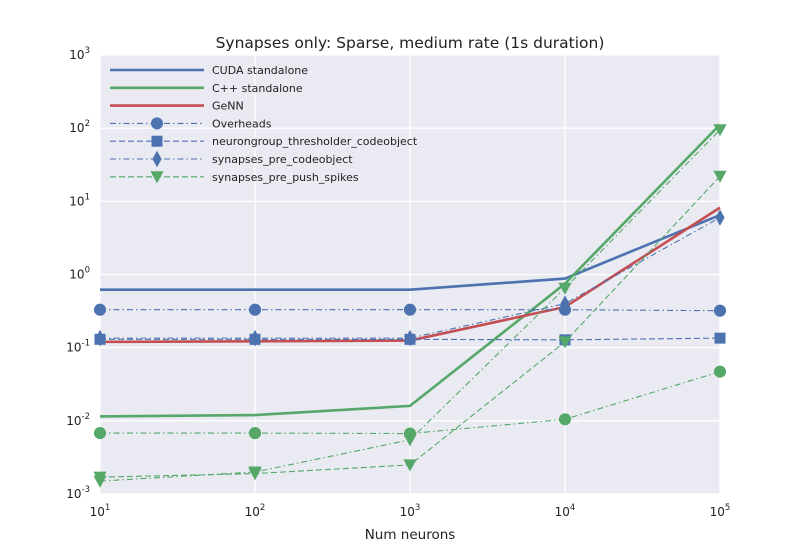 This screenshot has width=800, height=550. I want to click on x-axis-label: Num neurons, so click(410, 535).